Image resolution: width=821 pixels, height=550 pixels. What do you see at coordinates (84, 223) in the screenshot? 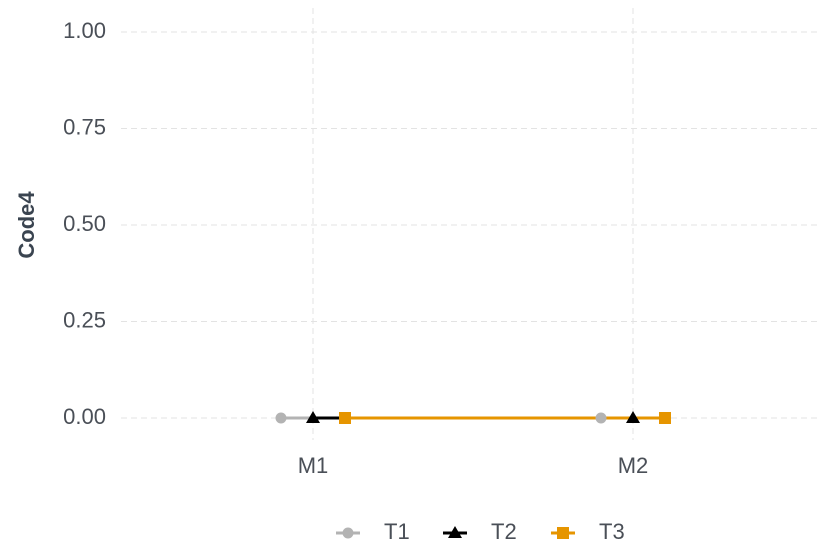
I see `y-tick-label: 0.50` at bounding box center [84, 223].